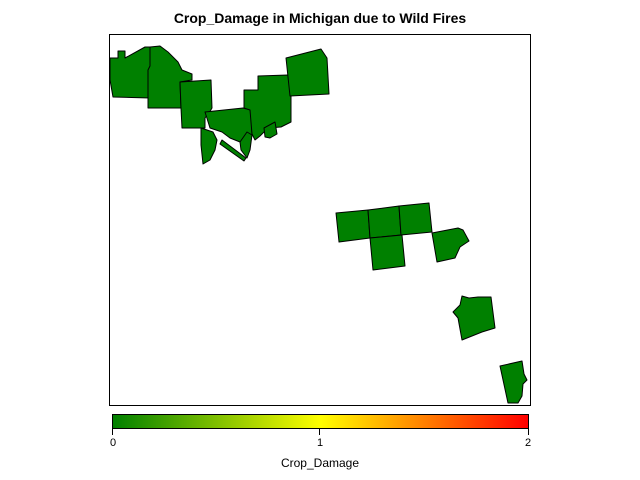 Image resolution: width=640 pixels, height=480 pixels. Describe the element at coordinates (113, 443) in the screenshot. I see `legend-tick-label: 0` at that location.